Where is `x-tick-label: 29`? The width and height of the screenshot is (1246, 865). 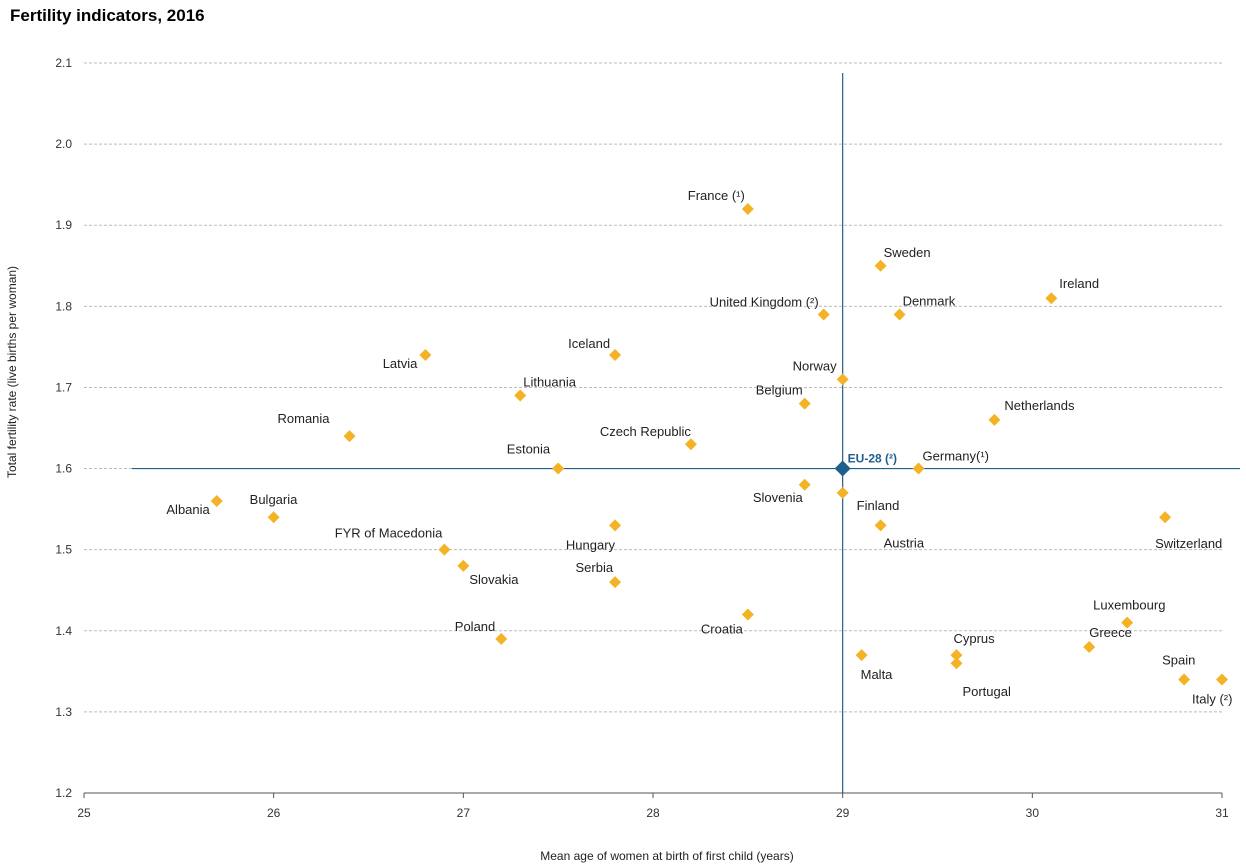 x-tick-label: 29 is located at coordinates (843, 813).